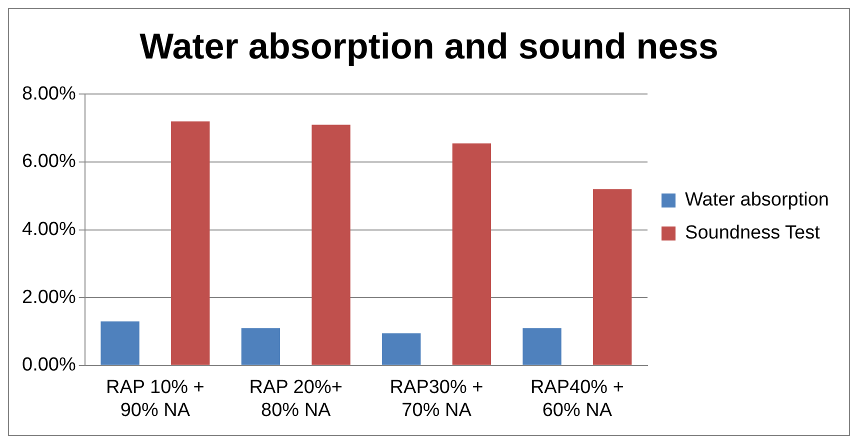  What do you see at coordinates (155, 399) in the screenshot?
I see `x-tick-label: RAP 10% + 90% NA` at bounding box center [155, 399].